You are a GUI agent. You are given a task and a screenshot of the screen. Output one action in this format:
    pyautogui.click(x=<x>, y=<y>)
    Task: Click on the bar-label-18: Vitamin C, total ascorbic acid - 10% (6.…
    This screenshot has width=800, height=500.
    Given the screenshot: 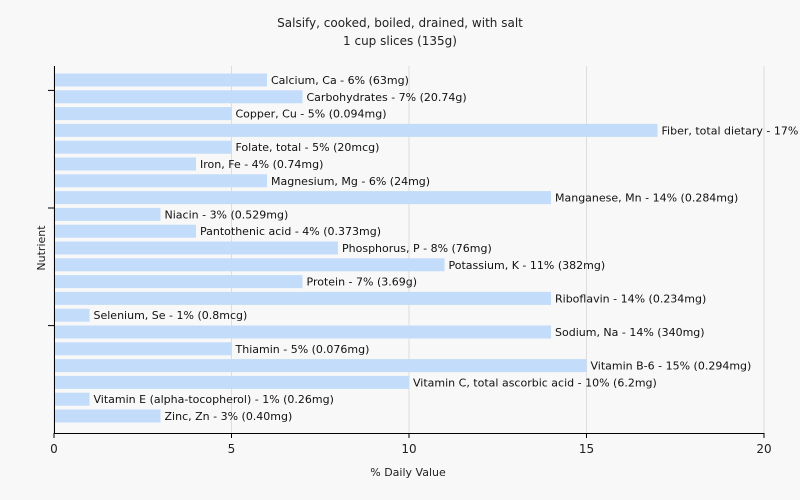 What is the action you would take?
    pyautogui.click(x=535, y=382)
    